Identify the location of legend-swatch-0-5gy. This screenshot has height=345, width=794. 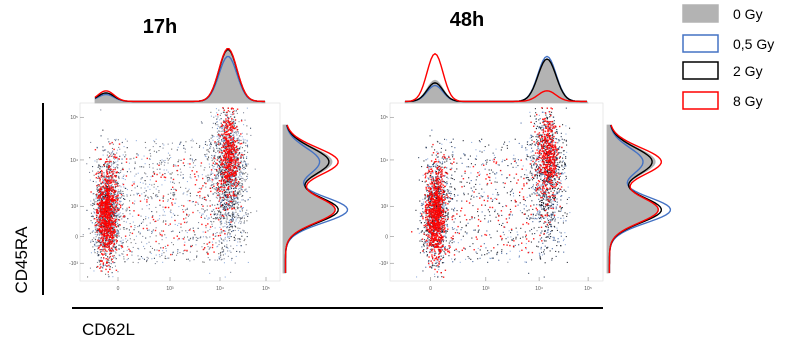
(700, 43).